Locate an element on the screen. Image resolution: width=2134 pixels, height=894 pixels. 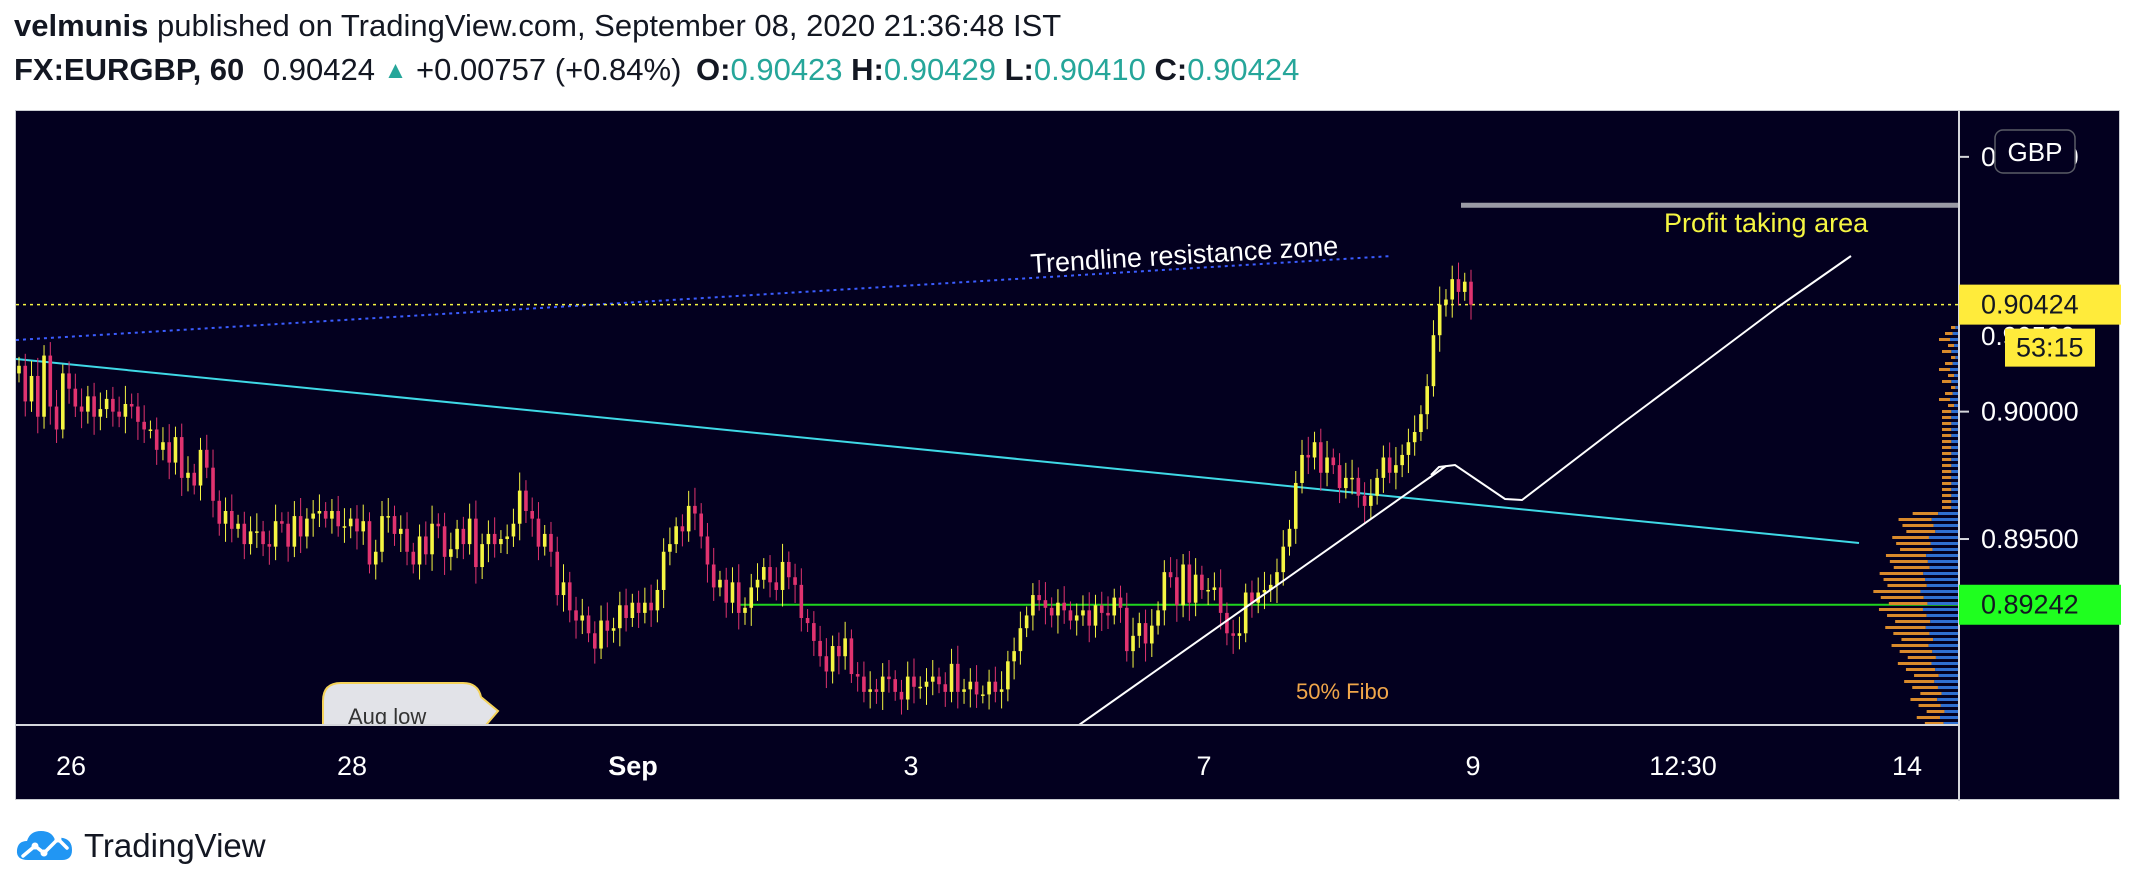
fibo-label: 50% Fibo is located at coordinates (1342, 691).